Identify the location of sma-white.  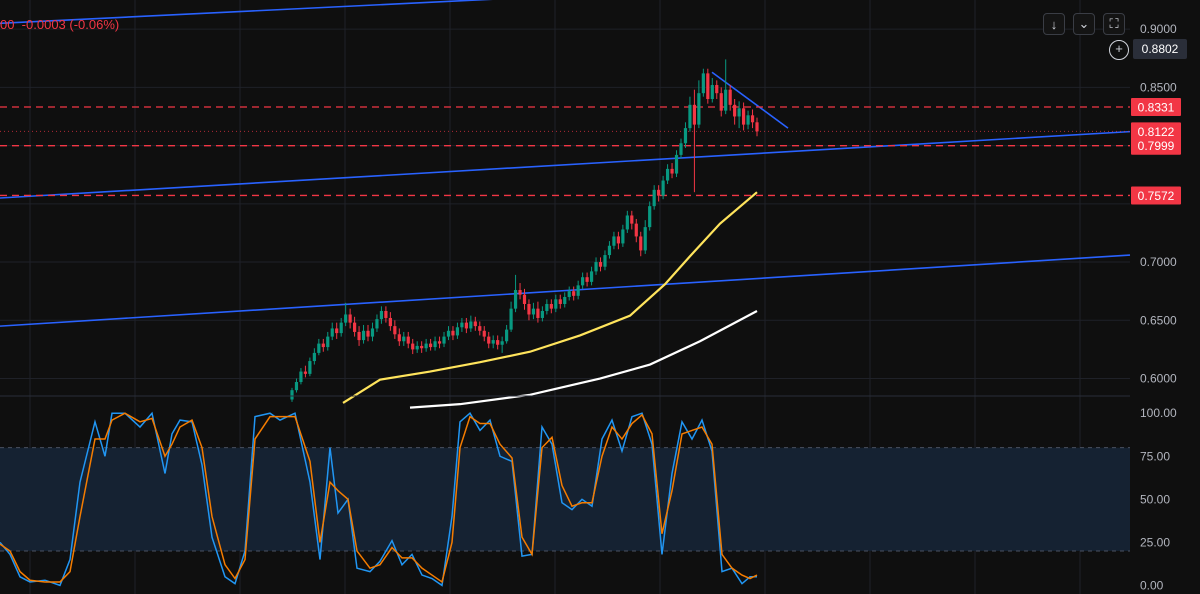
(583, 359).